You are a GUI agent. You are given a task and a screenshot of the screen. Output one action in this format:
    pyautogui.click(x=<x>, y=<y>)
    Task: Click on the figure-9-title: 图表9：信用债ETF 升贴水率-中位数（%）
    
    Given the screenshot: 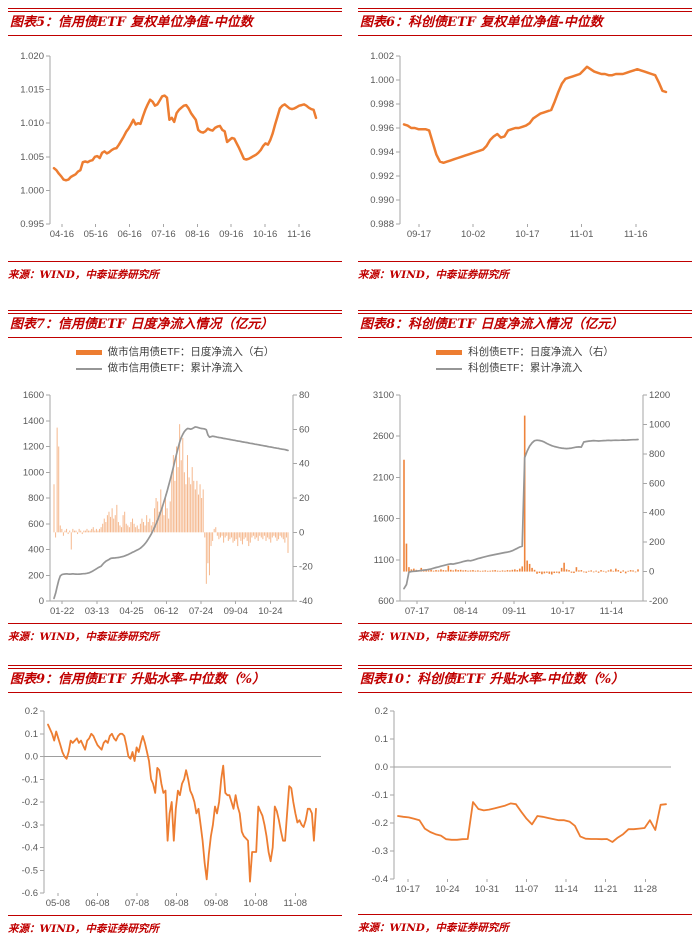 What is the action you would take?
    pyautogui.click(x=175, y=679)
    